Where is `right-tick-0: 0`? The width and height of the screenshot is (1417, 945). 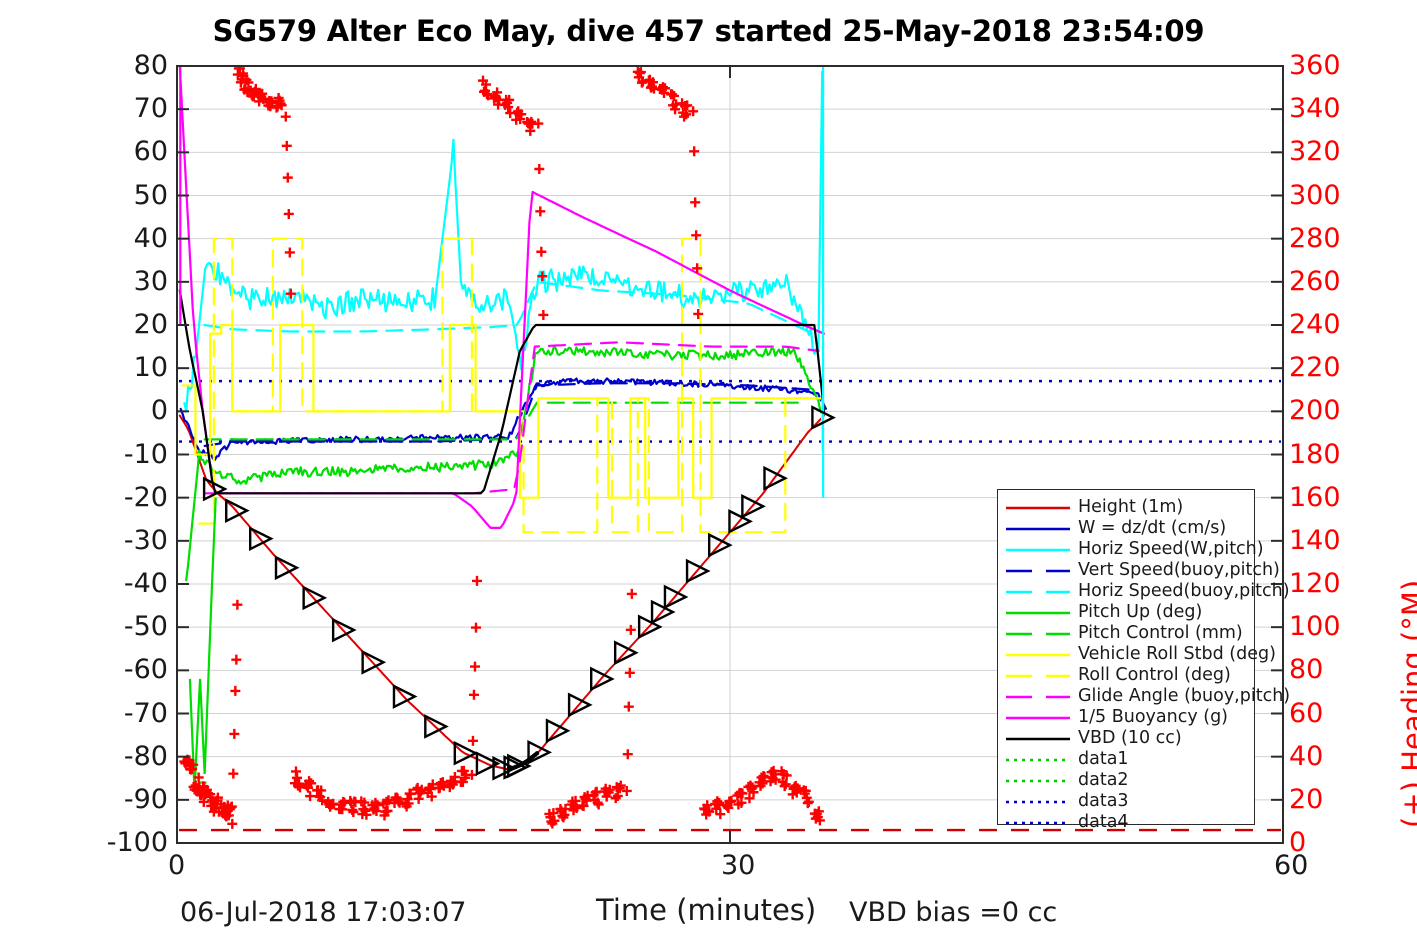
right-tick-0: 0 is located at coordinates (1298, 842).